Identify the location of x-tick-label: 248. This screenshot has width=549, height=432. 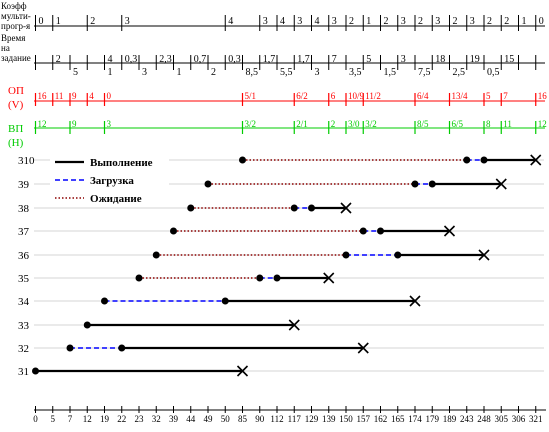
(484, 419).